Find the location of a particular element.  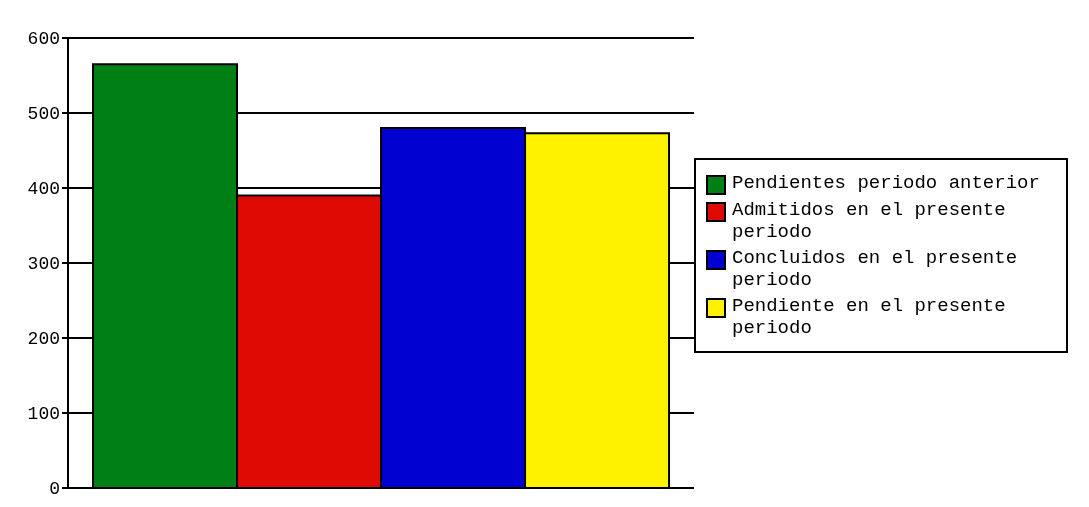

y-tick-label: 100 is located at coordinates (43, 414).